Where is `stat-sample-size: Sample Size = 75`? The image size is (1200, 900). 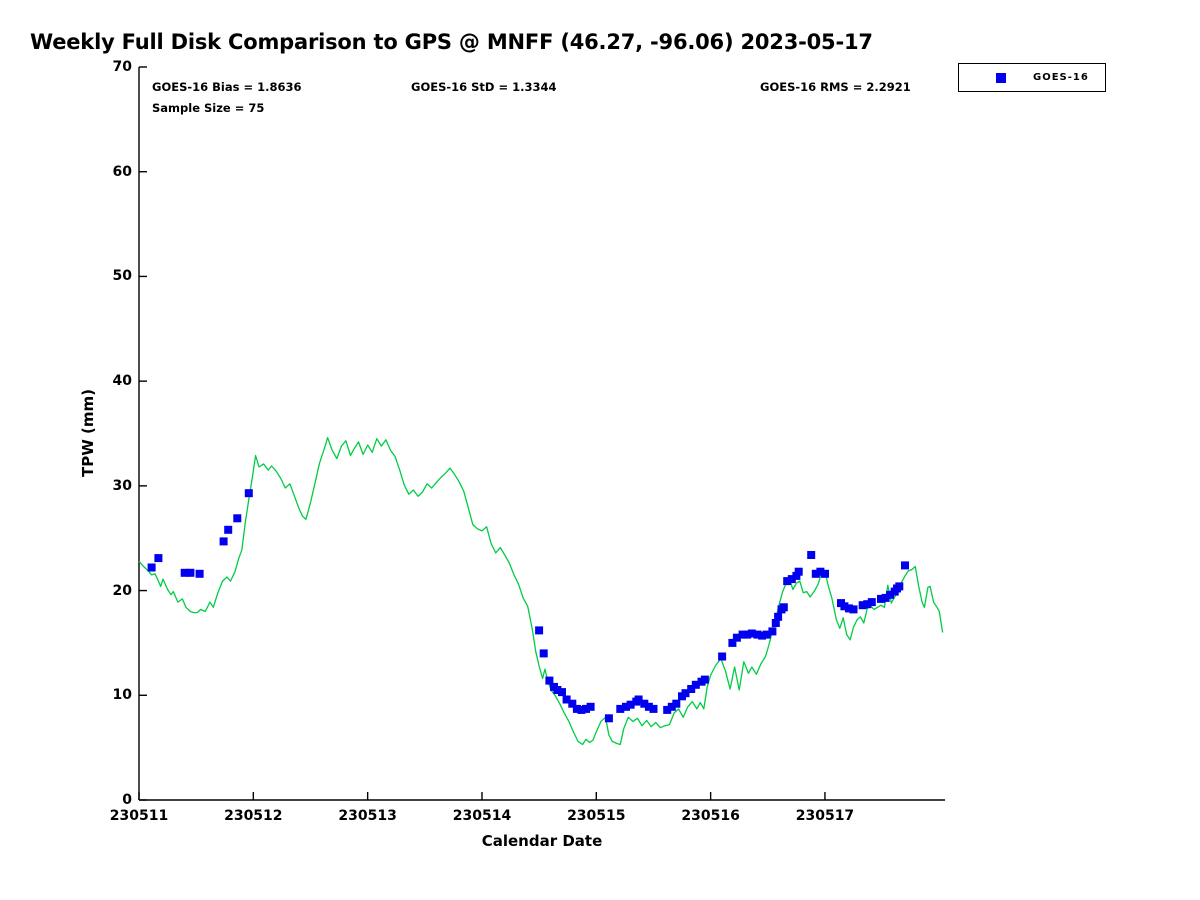
stat-sample-size: Sample Size = 75 is located at coordinates (208, 108).